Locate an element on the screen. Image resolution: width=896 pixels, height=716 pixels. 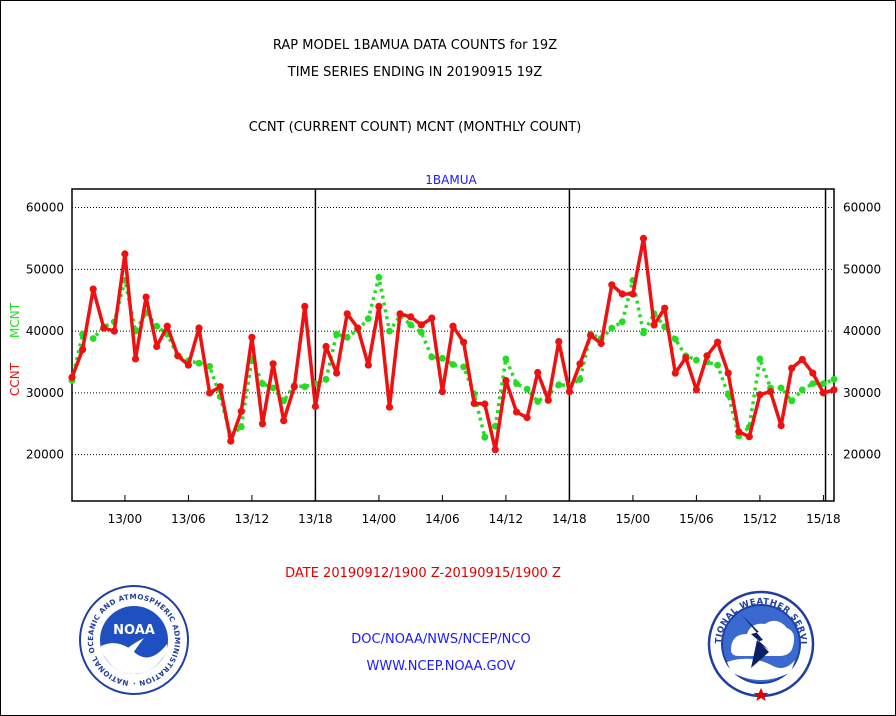
x-tick-label: 15/06 is located at coordinates (696, 519).